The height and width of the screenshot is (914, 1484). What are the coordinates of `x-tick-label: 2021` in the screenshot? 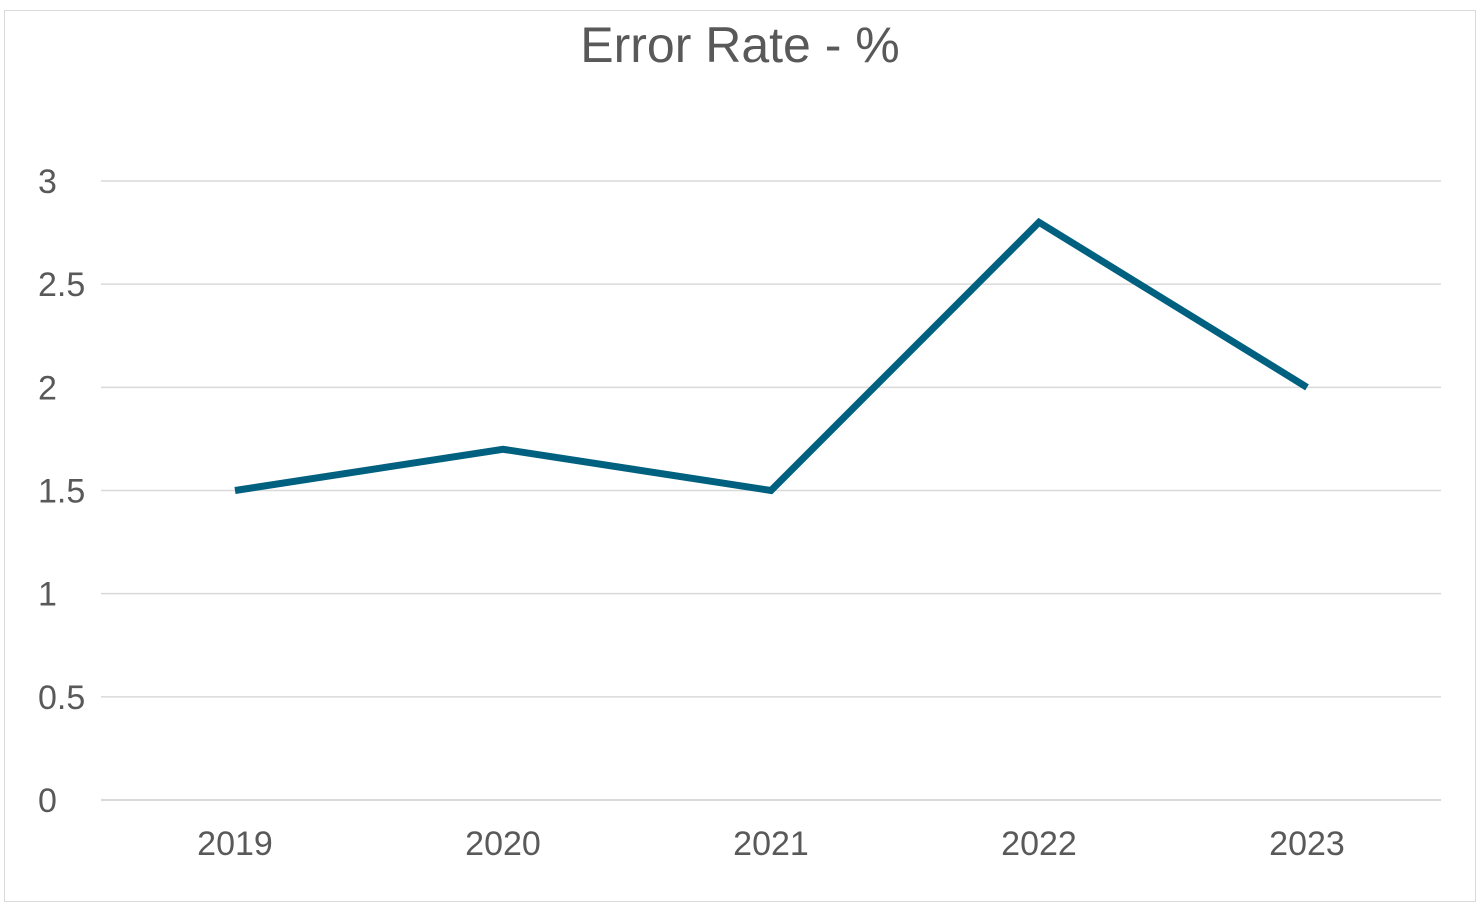 It's located at (771, 844).